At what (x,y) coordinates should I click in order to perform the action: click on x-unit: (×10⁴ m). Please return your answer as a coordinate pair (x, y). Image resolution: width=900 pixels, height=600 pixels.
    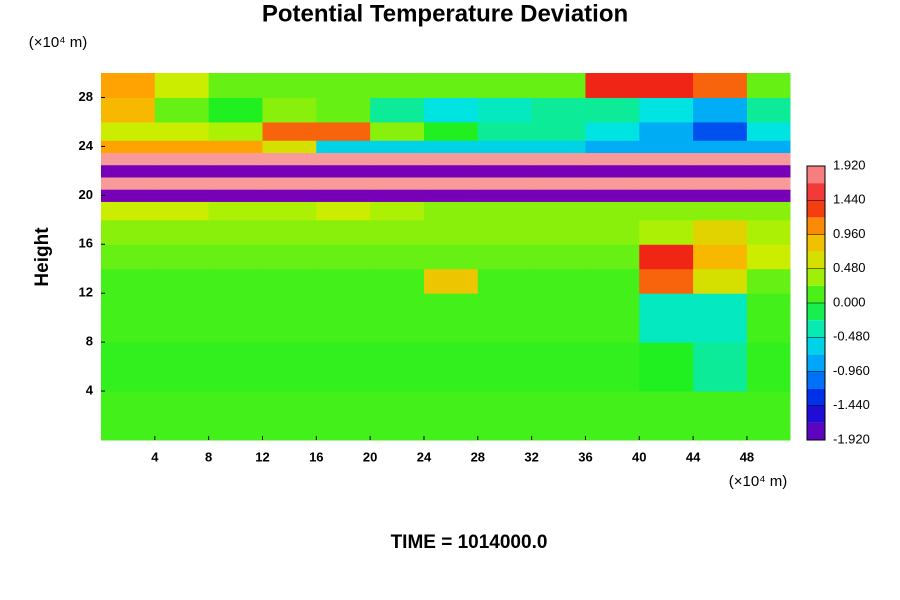
    Looking at the image, I should click on (758, 481).